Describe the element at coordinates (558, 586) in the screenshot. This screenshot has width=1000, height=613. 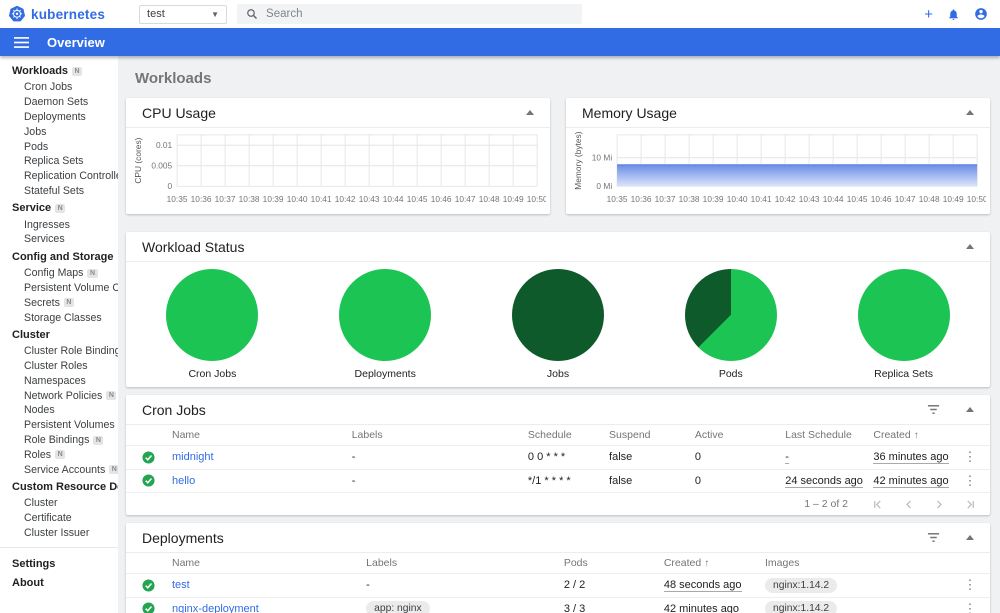
I see `deployments-row-test: test - 2 / 2 48 seconds ago nginx:1.14.2 ⋮` at that location.